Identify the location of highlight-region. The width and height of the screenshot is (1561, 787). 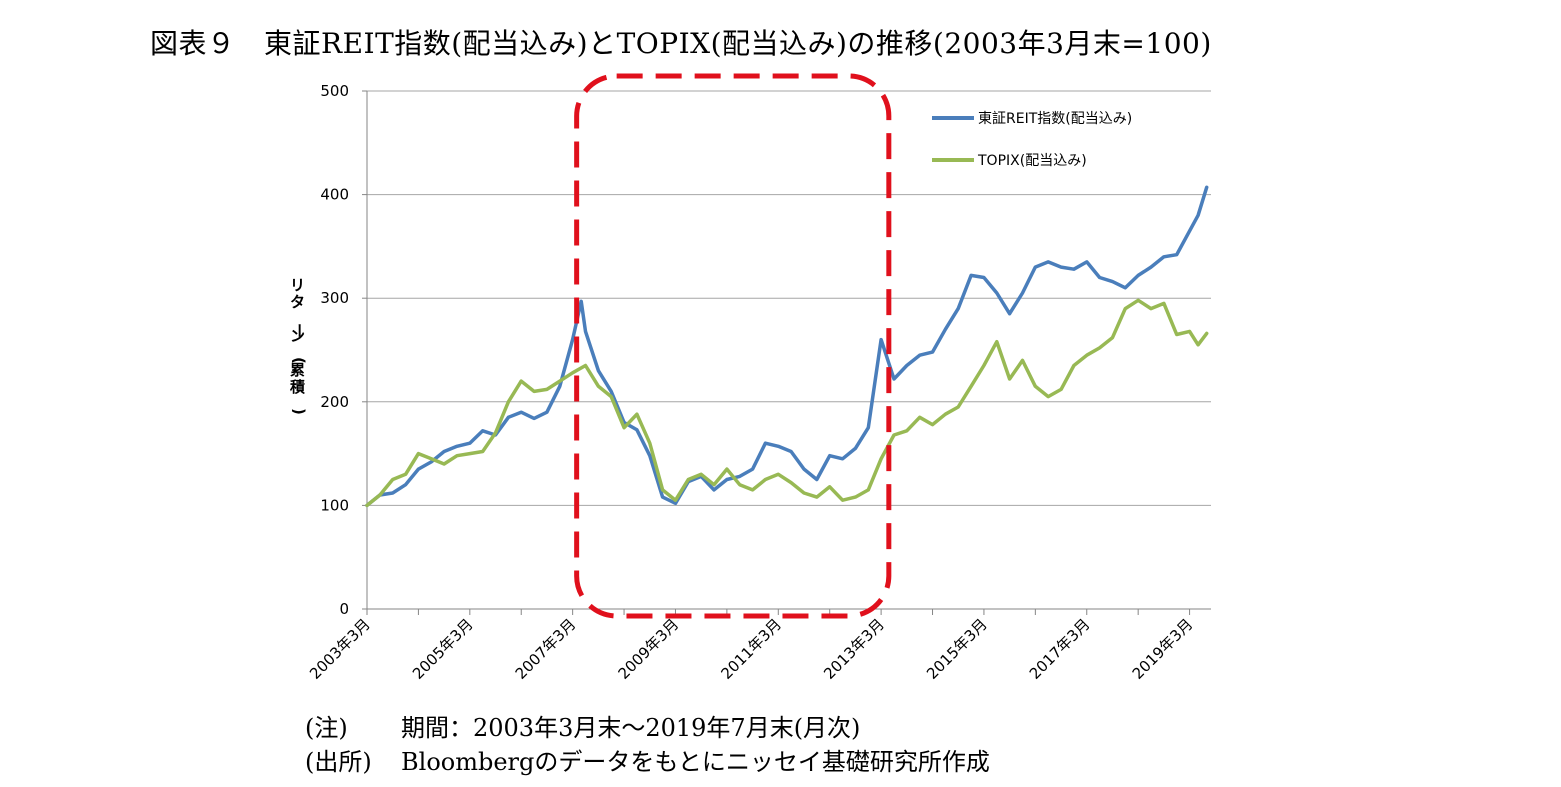
(733, 346).